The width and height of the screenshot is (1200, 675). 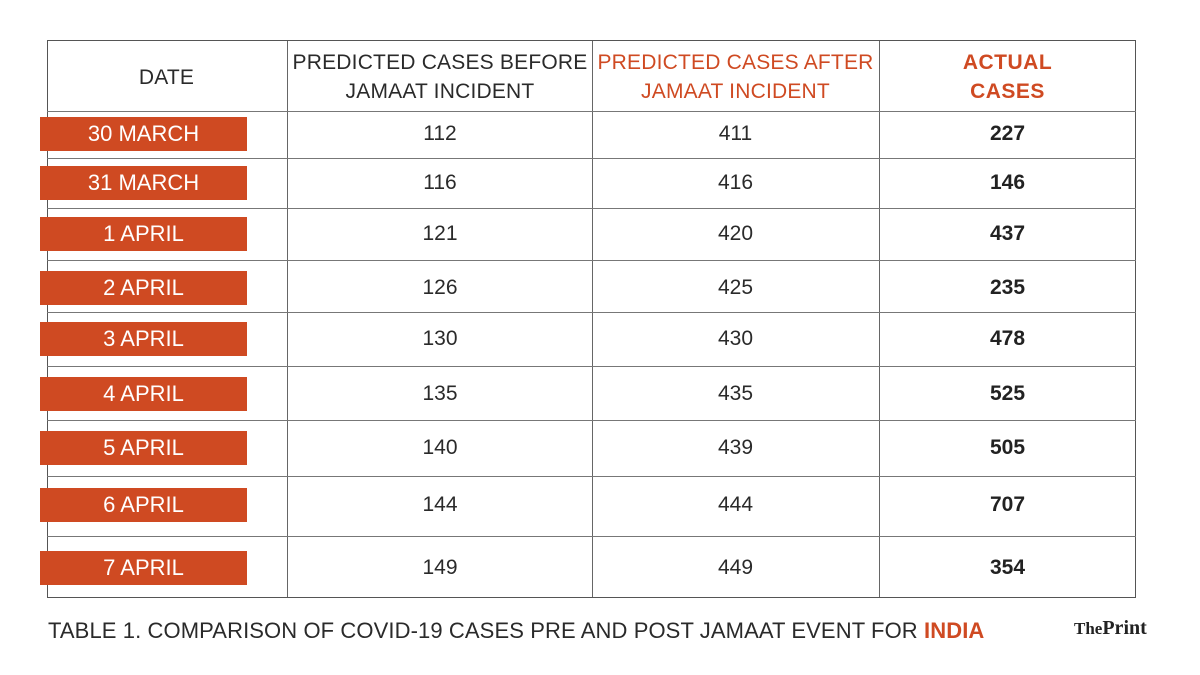 I want to click on cell-actual-cases: 525, so click(x=1007, y=393).